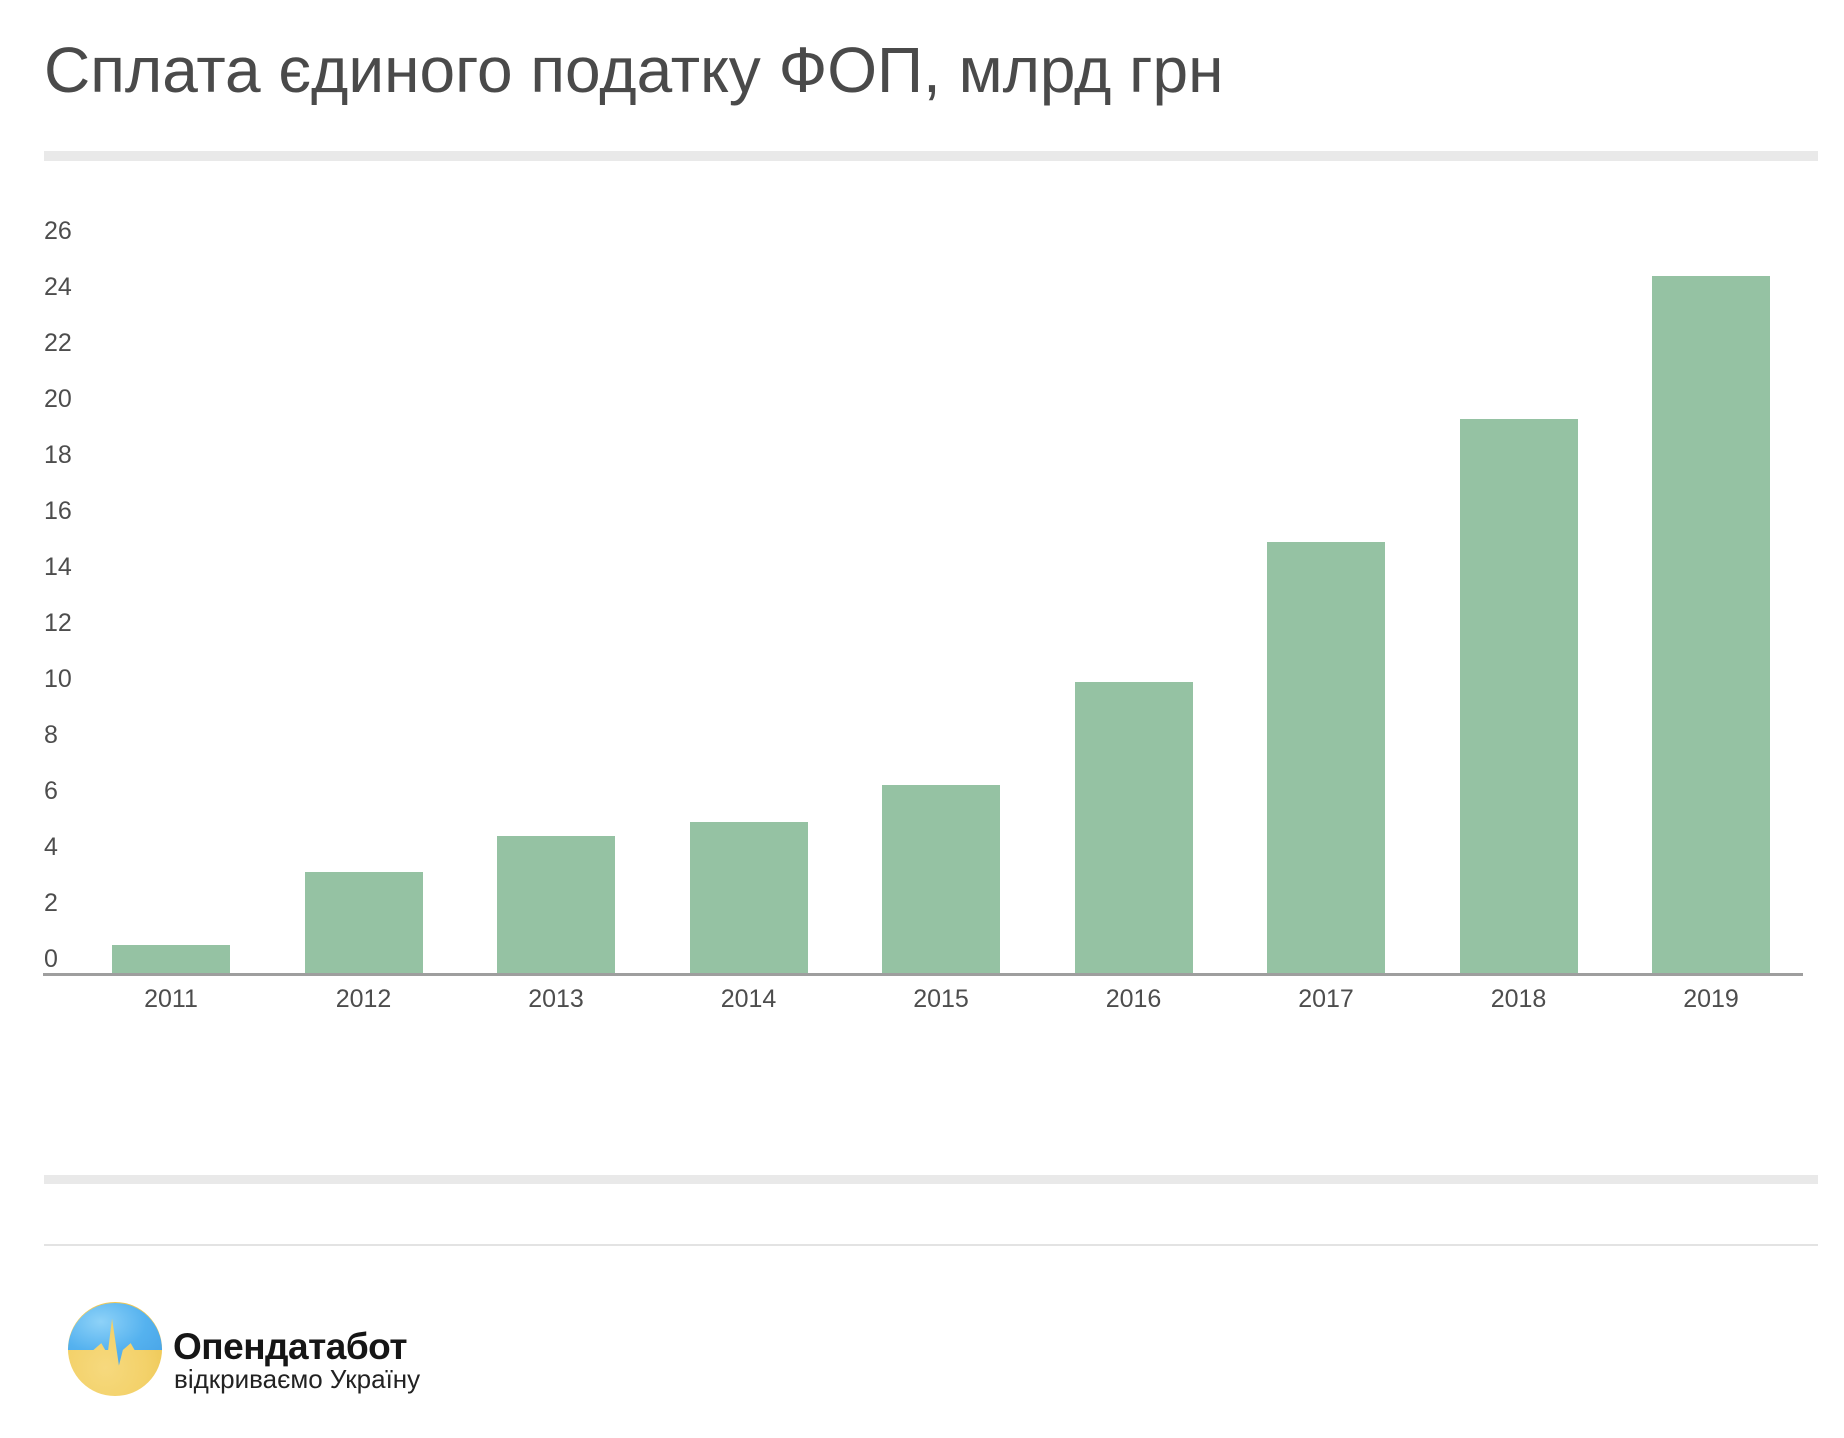  I want to click on y-axis-tick-label: 18, so click(58, 455).